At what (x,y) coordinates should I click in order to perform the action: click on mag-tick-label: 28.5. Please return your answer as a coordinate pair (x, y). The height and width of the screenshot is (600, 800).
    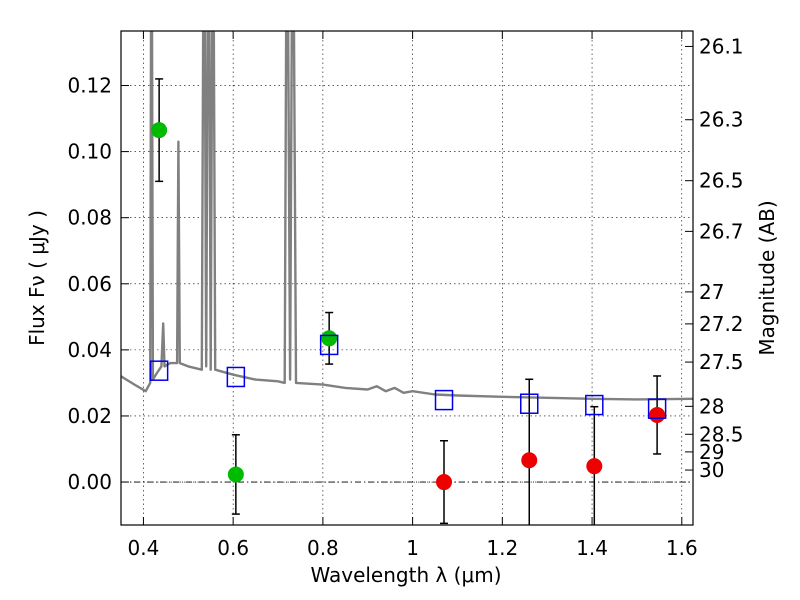
    Looking at the image, I should click on (721, 434).